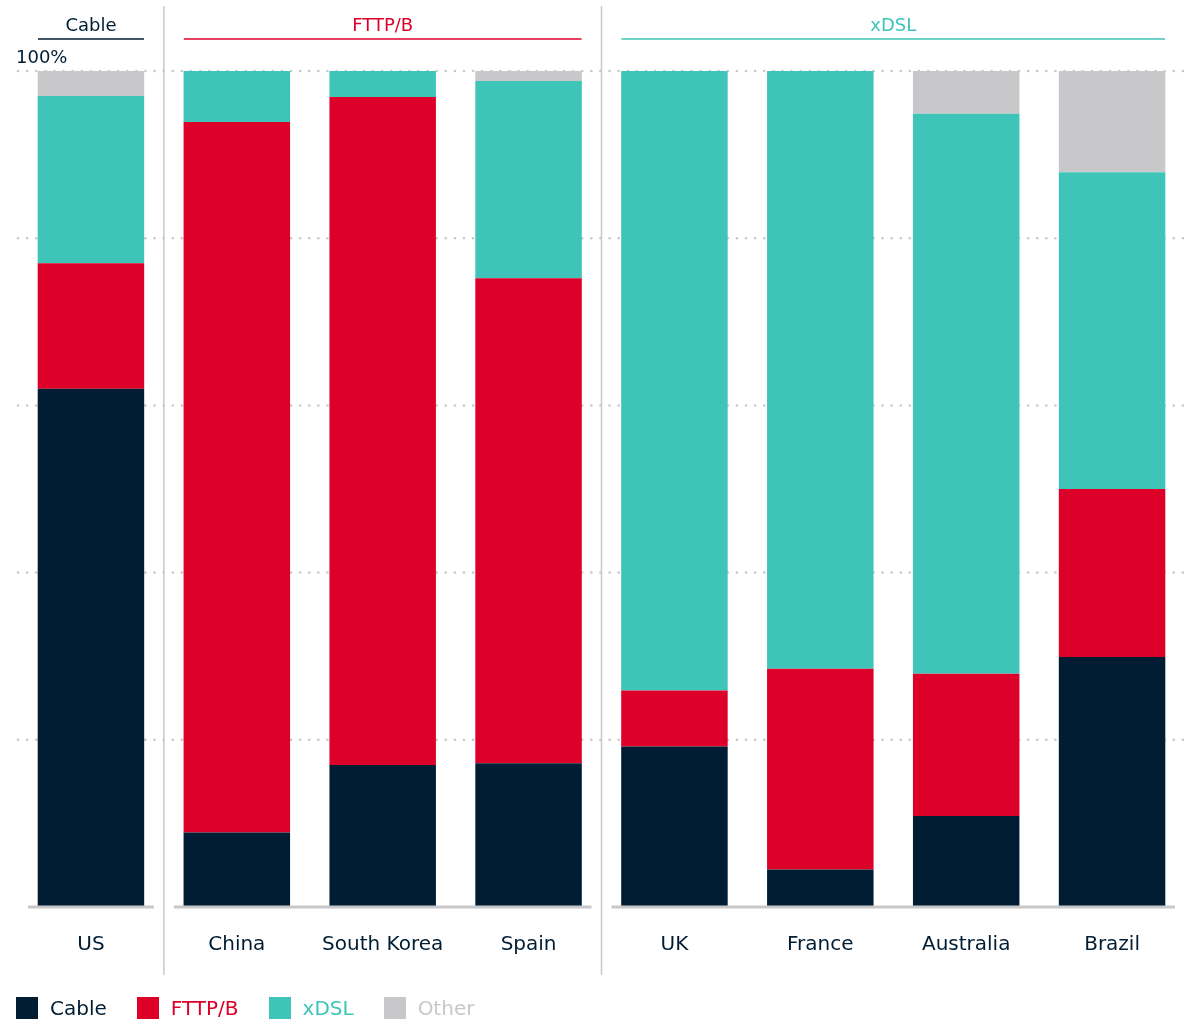 The image size is (1189, 1021). Describe the element at coordinates (42, 56) in the screenshot. I see `ref-line-label: 100%` at that location.